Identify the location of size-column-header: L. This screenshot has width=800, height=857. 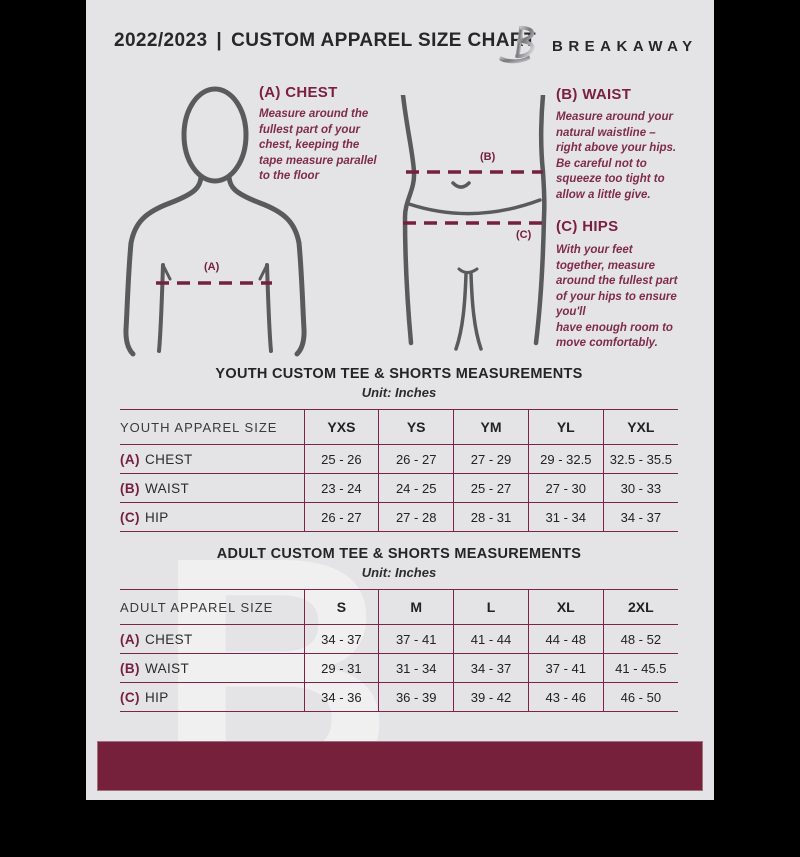
(491, 607).